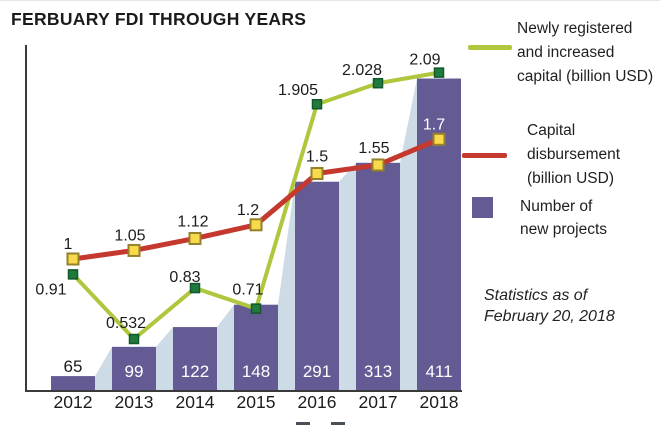  Describe the element at coordinates (378, 276) in the screenshot. I see `bar-2017` at that location.